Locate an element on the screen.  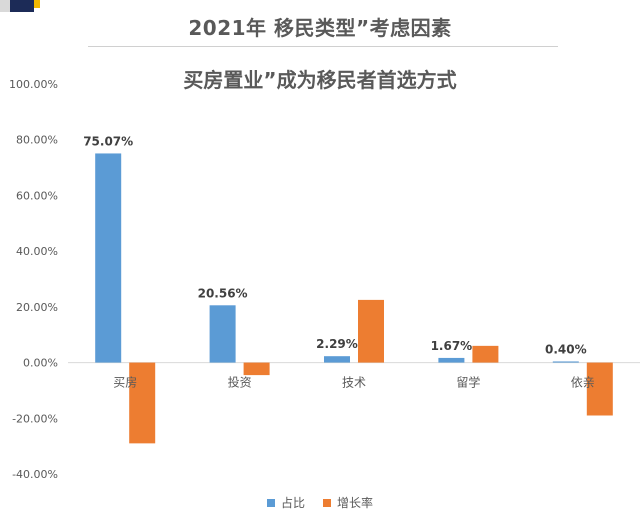
legend-swatch-growth is located at coordinates (327, 502).